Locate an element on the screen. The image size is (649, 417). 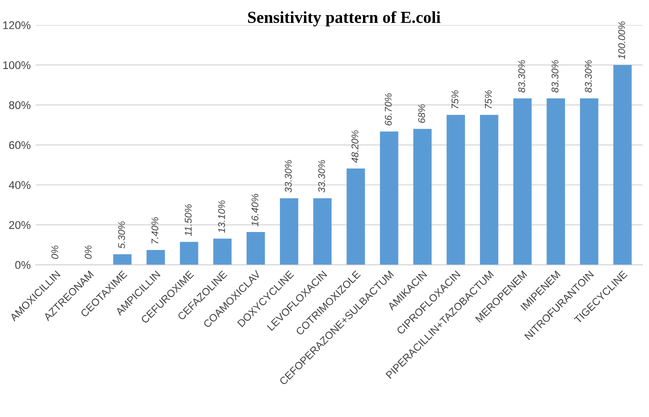
chart-title: Sensitivity pattern of E.coli is located at coordinates (344, 18).